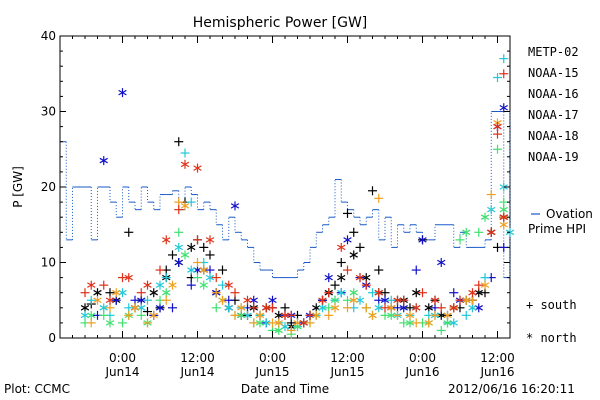 This screenshot has height=400, width=600. Describe the element at coordinates (48, 187) in the screenshot. I see `y-tick-label: 20` at that location.